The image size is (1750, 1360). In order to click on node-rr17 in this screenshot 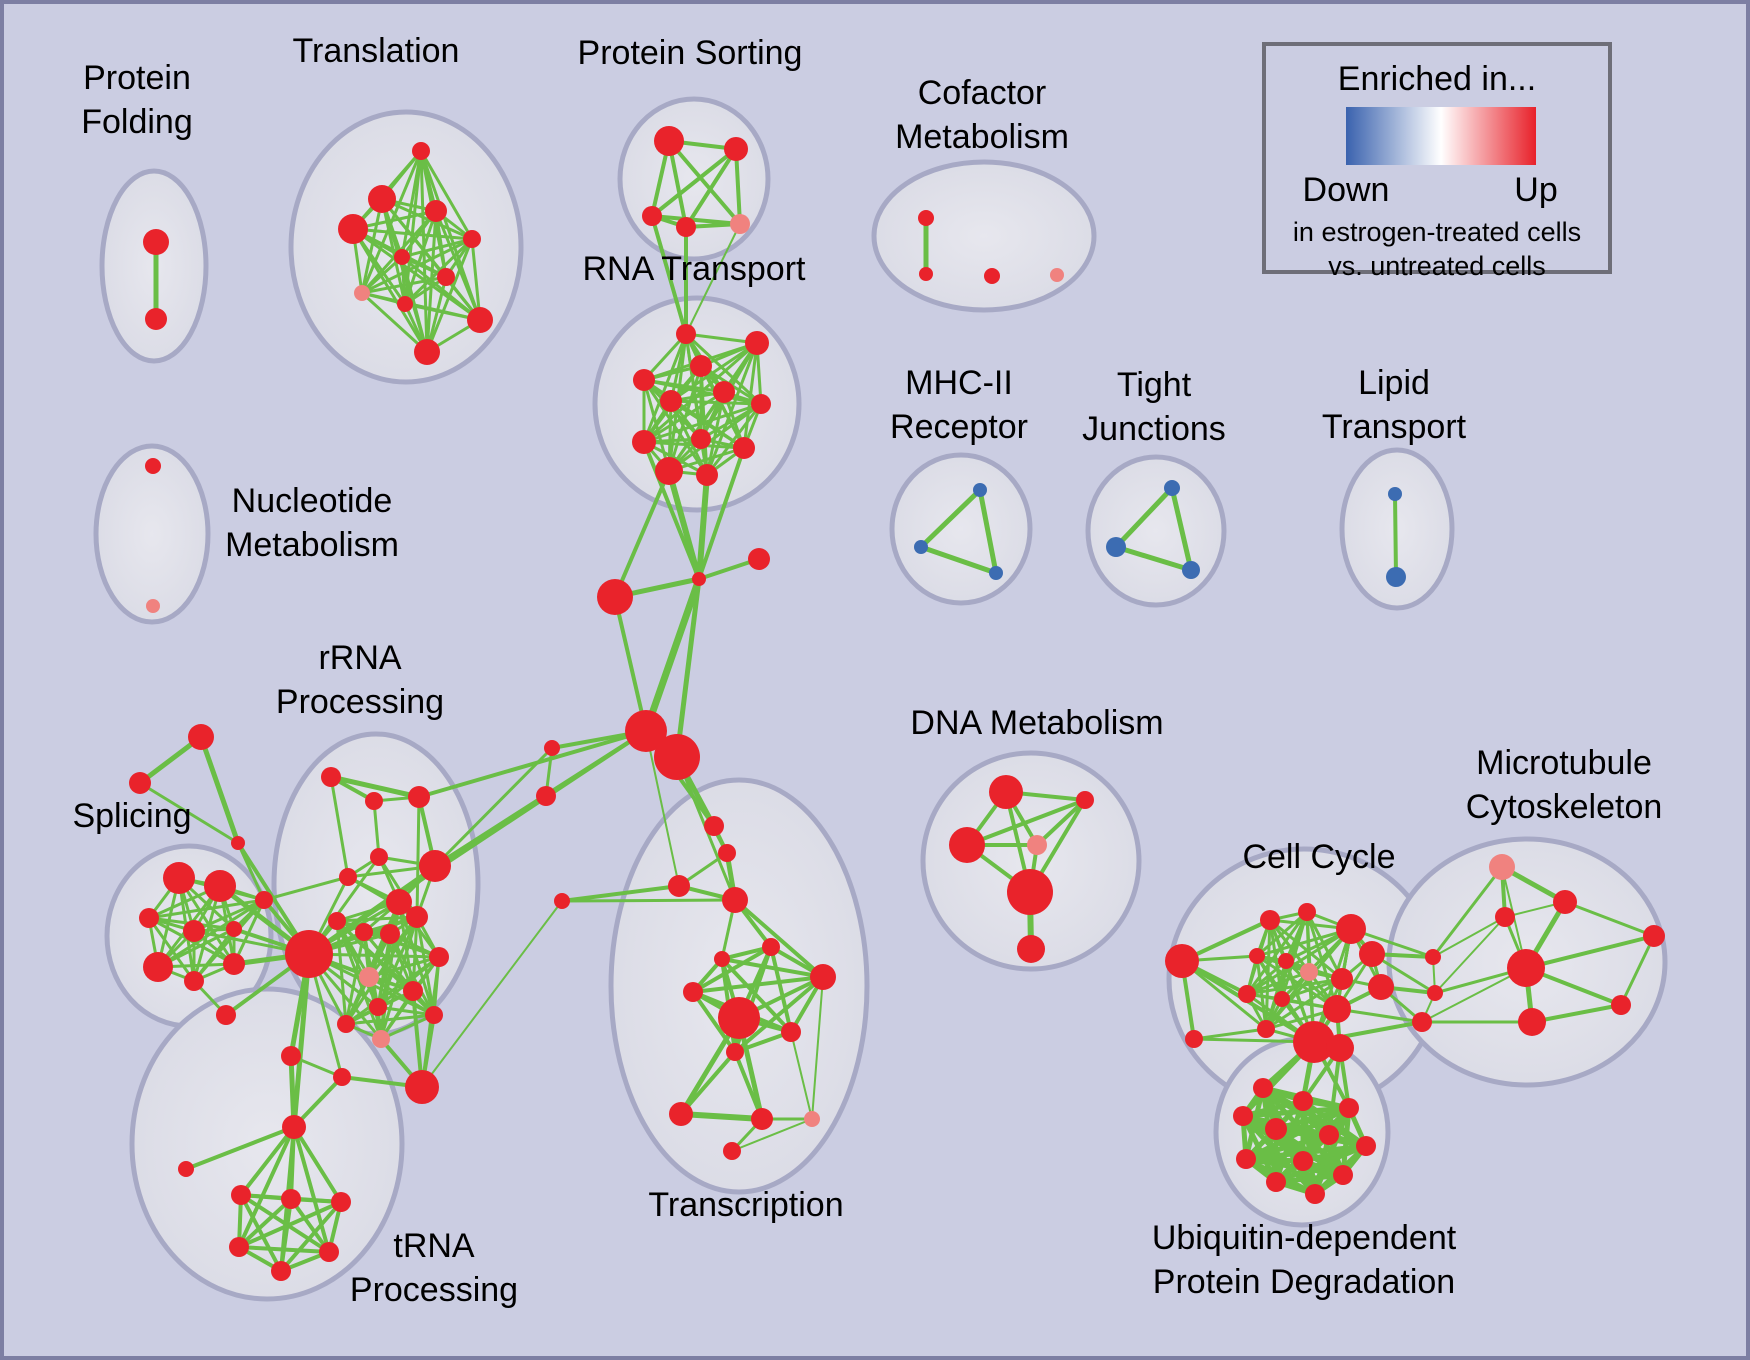, I will do `click(342, 1077)`.